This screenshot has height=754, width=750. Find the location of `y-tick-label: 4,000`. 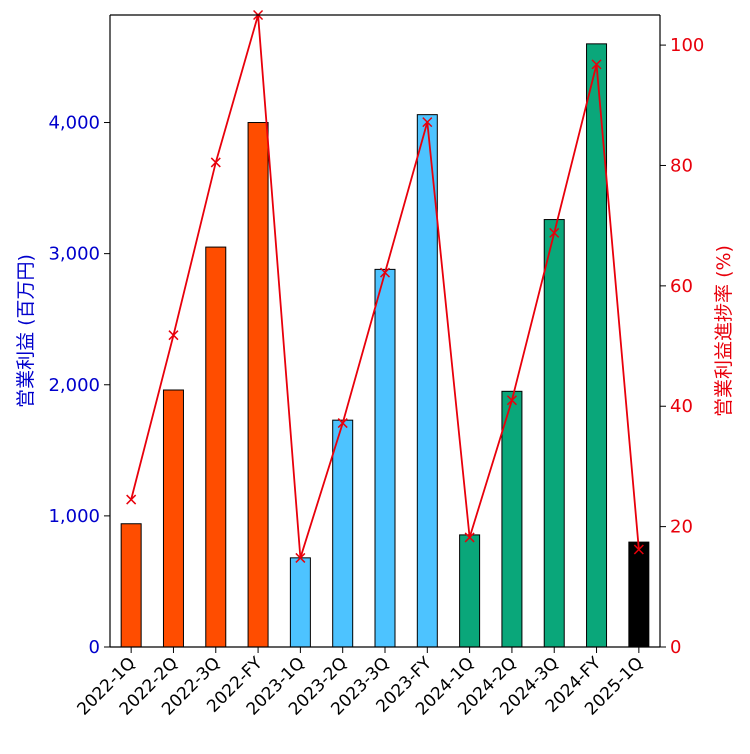

y-tick-label: 4,000 is located at coordinates (74, 123).